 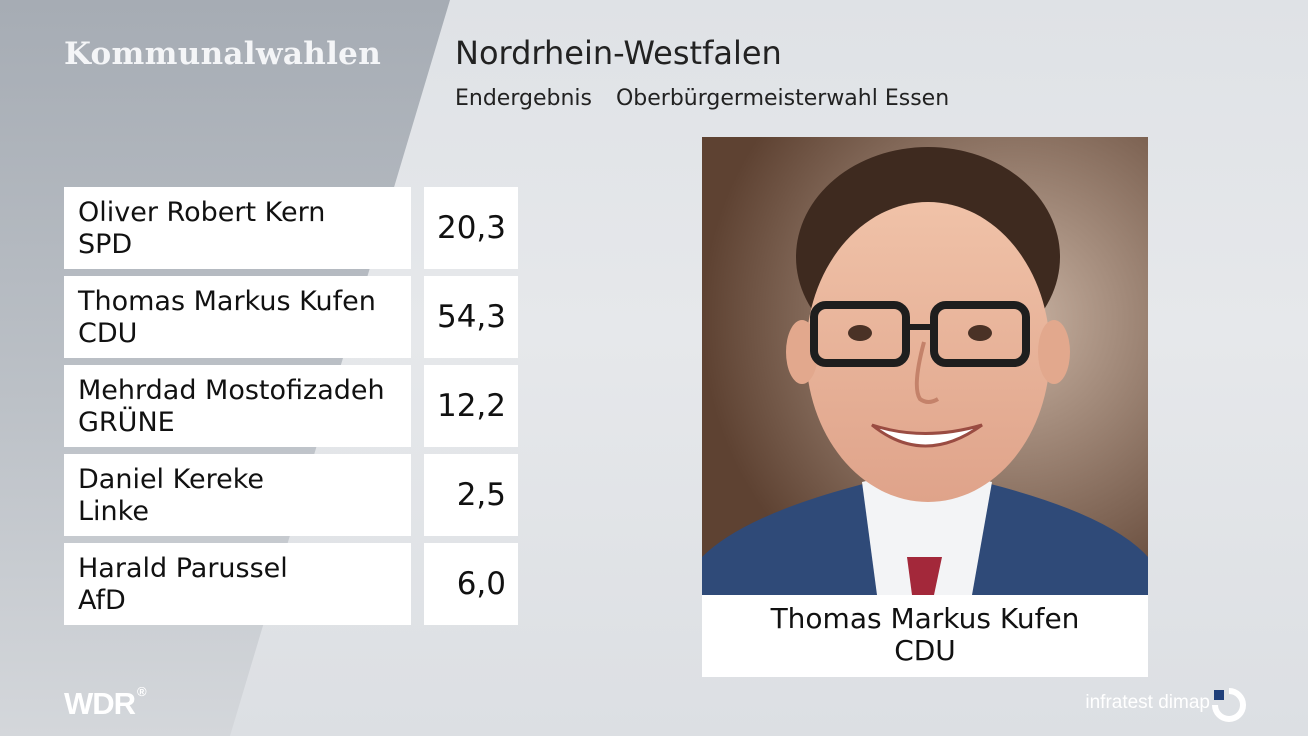 I want to click on candidate-box: Oliver Robert Kern SPD, so click(x=237, y=228).